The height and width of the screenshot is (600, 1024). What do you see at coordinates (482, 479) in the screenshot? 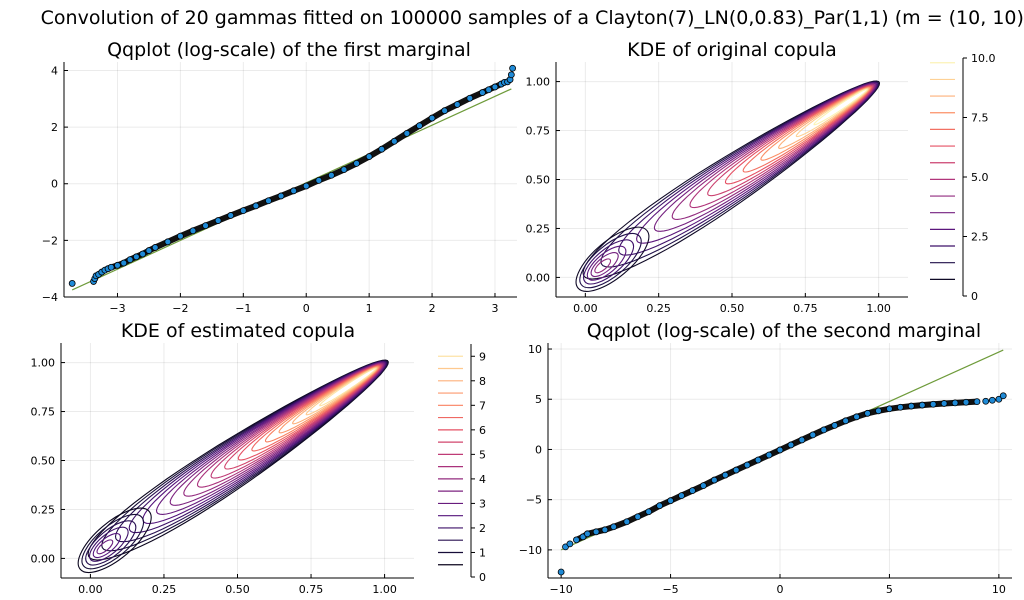
I see `kde2-colorbar-tick-label-4: 4` at bounding box center [482, 479].